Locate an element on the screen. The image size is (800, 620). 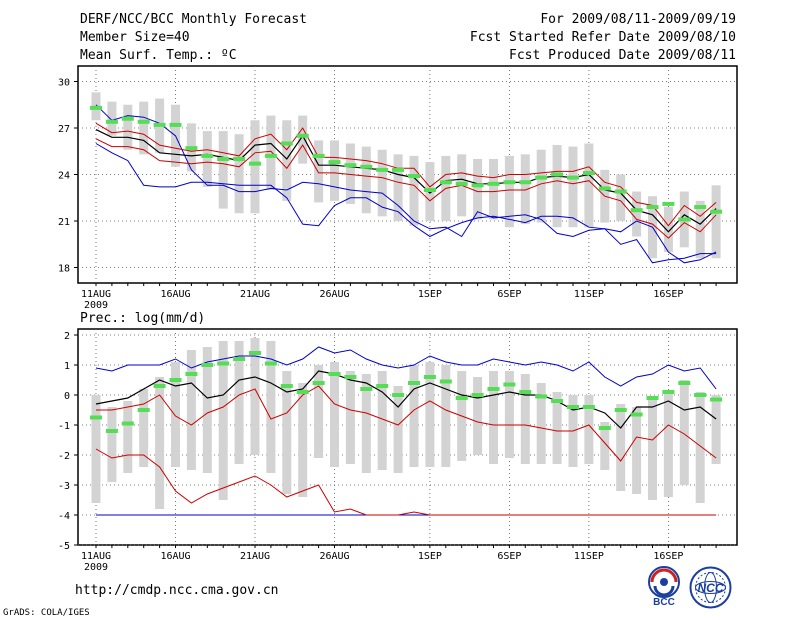
y-tick-label: -3 is located at coordinates (64, 486).